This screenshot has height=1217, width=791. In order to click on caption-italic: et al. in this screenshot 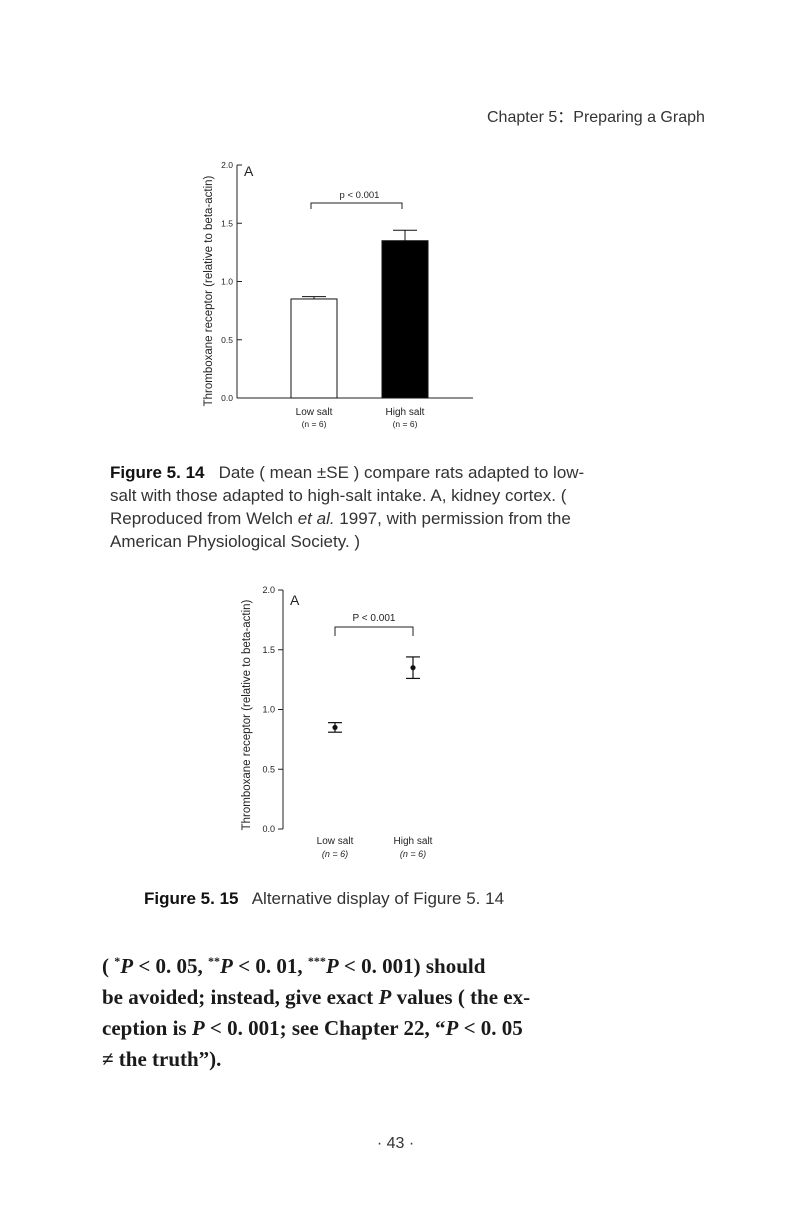, I will do `click(316, 518)`.